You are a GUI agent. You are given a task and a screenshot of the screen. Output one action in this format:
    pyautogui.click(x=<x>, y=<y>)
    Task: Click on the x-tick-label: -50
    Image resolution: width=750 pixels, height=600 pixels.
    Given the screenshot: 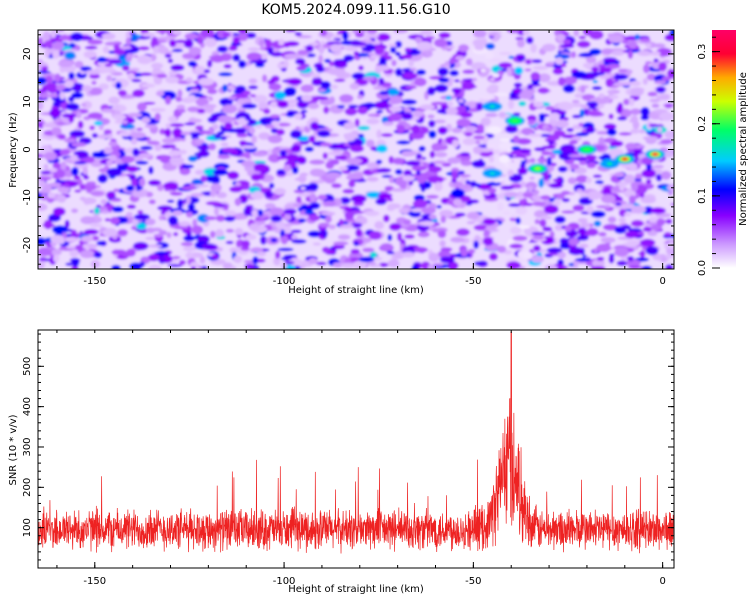 What is the action you would take?
    pyautogui.click(x=473, y=281)
    